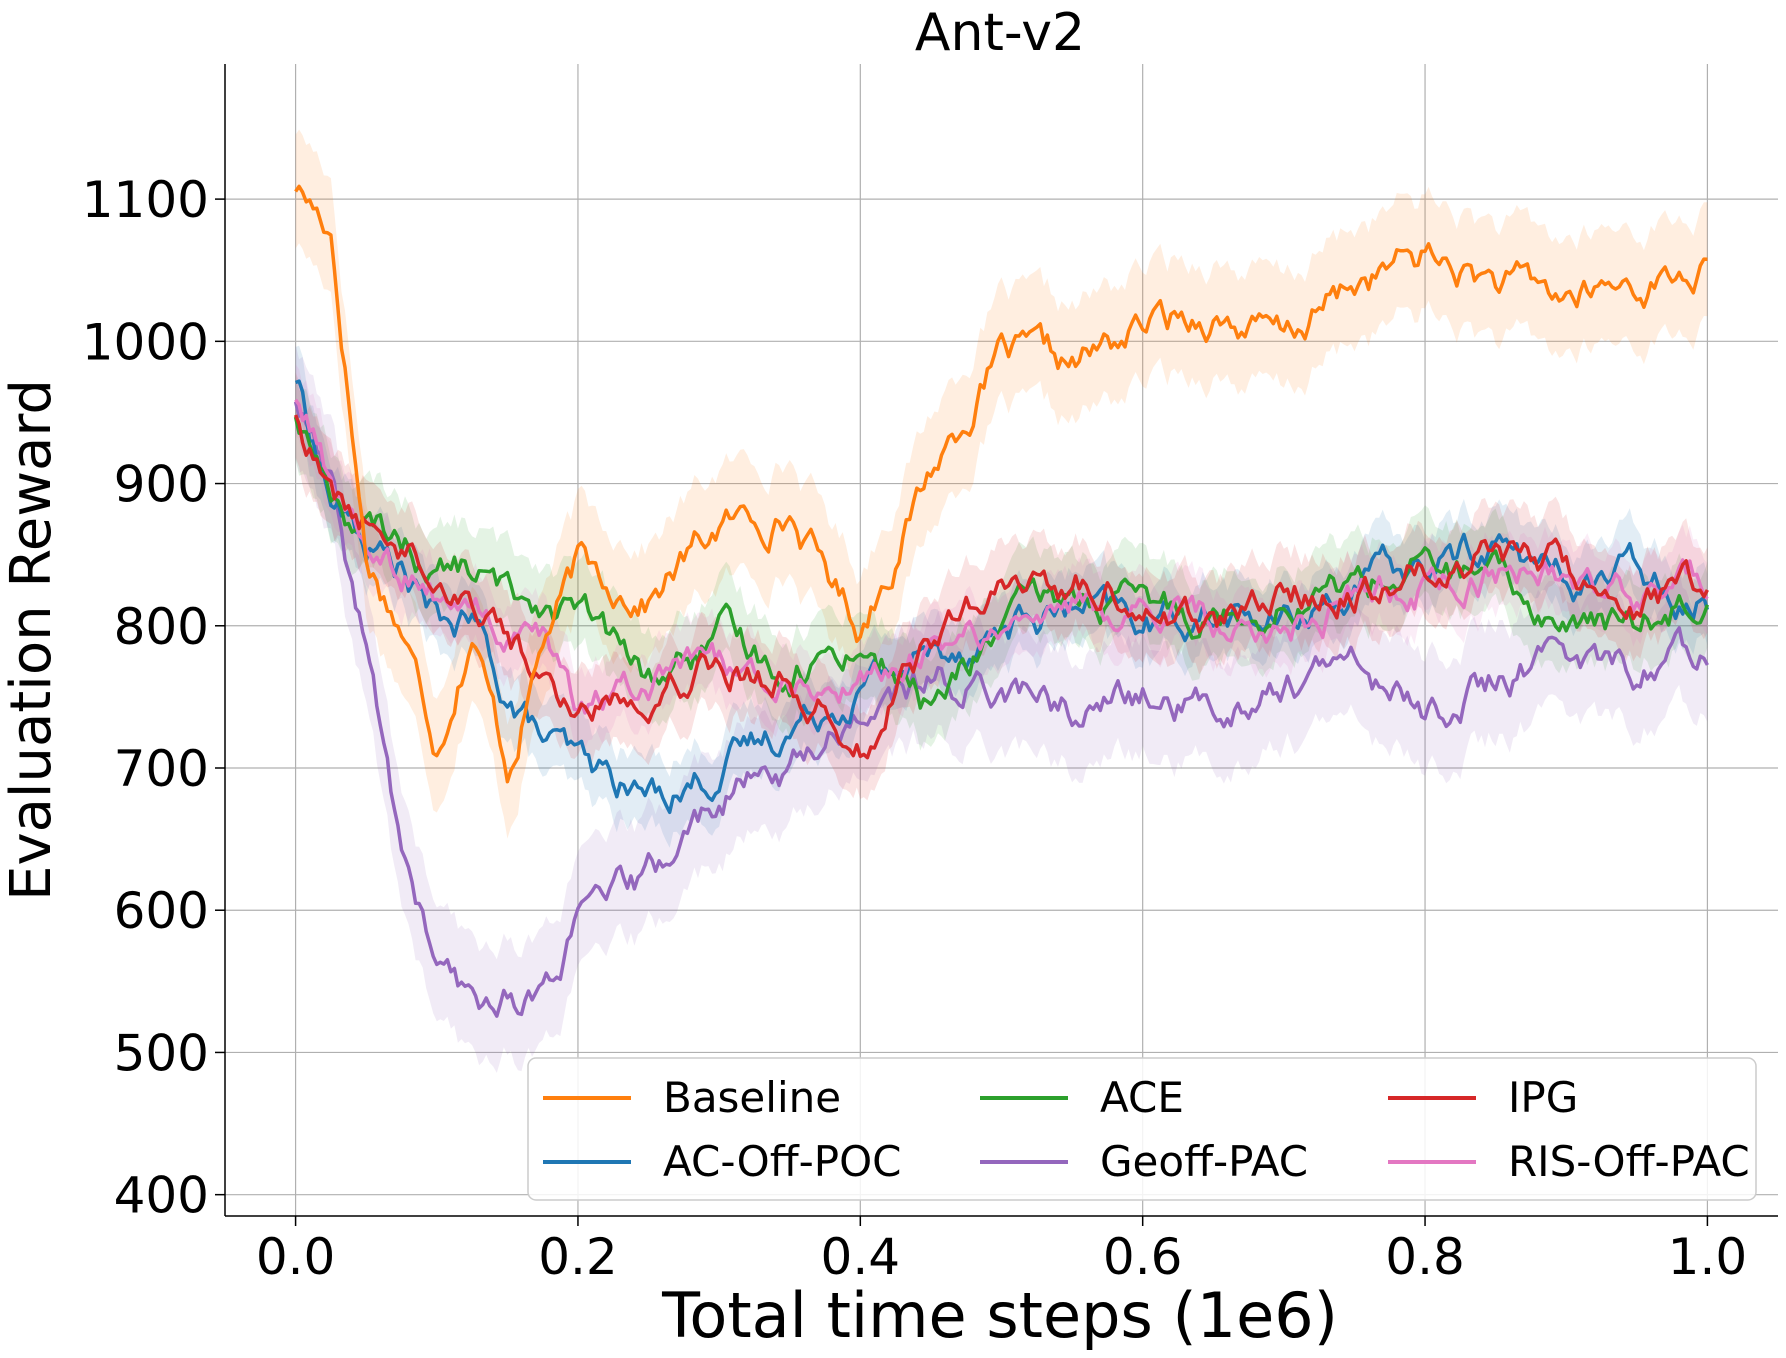 The image size is (1786, 1358). What do you see at coordinates (752, 1097) in the screenshot?
I see `legend-label: Baseline` at bounding box center [752, 1097].